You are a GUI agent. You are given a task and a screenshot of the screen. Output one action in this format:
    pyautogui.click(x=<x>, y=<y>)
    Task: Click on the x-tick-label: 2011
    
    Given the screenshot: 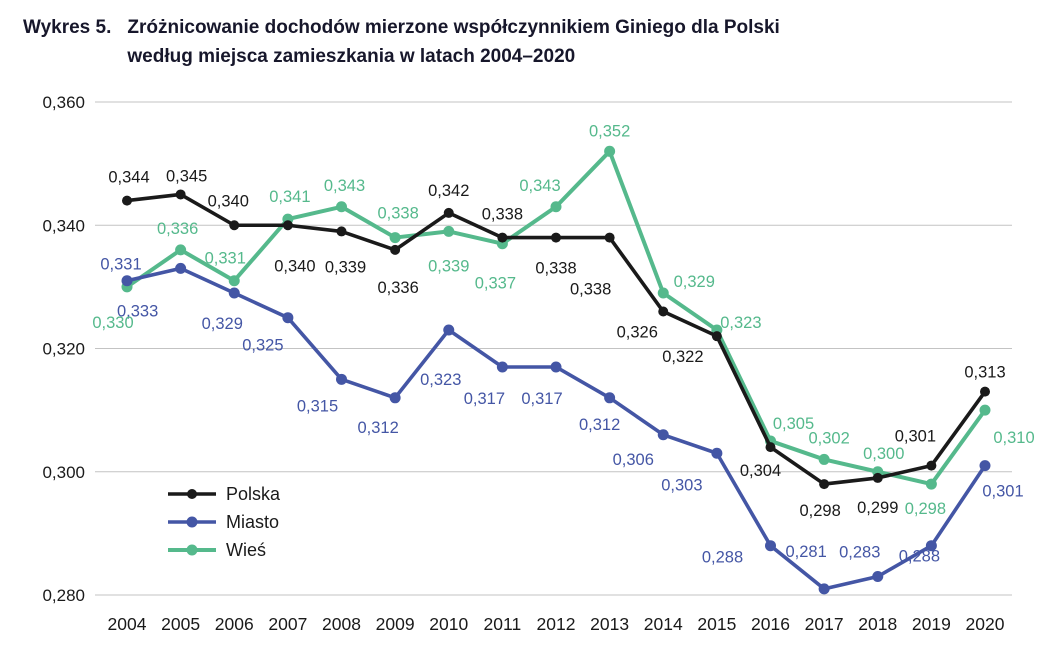 What is the action you would take?
    pyautogui.click(x=503, y=624)
    